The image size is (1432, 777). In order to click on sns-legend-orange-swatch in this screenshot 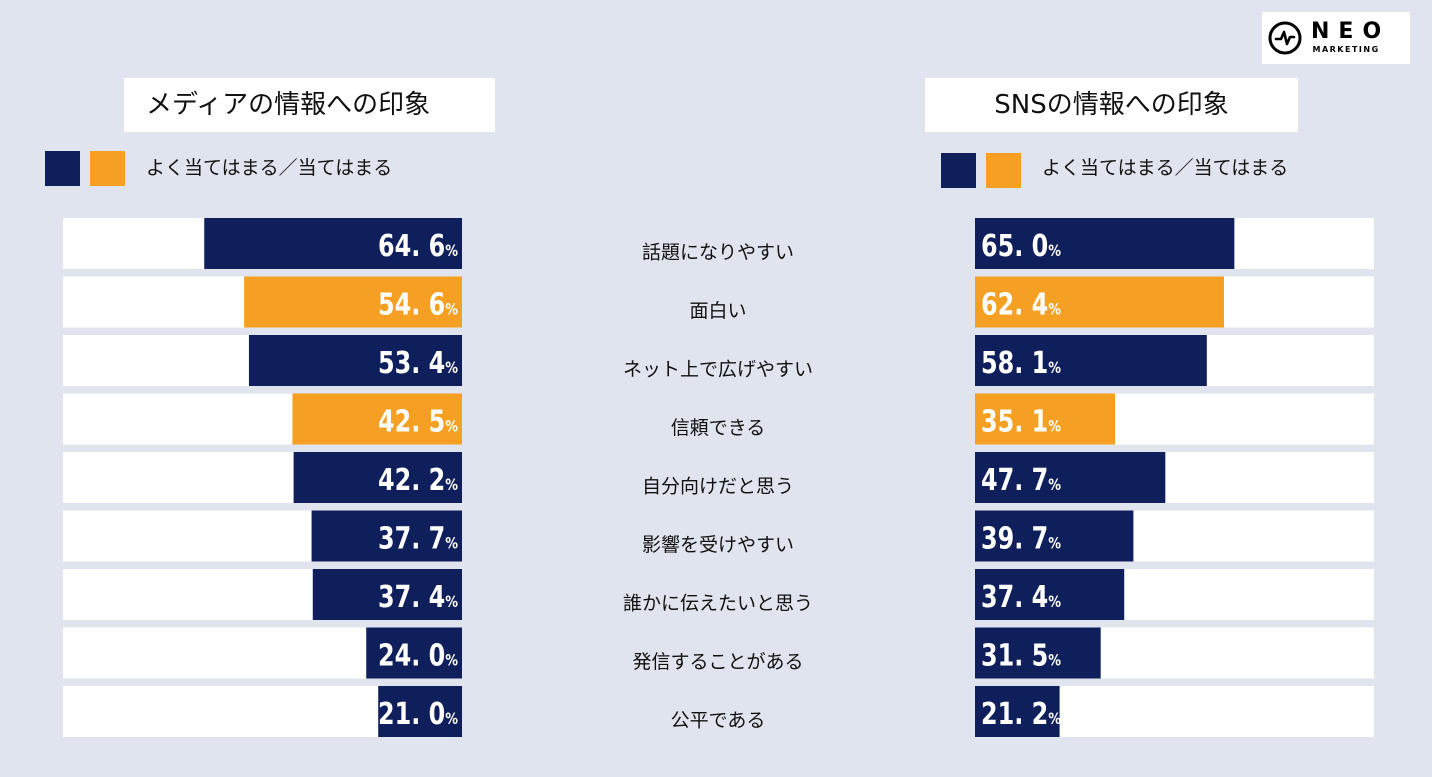, I will do `click(1003, 170)`.